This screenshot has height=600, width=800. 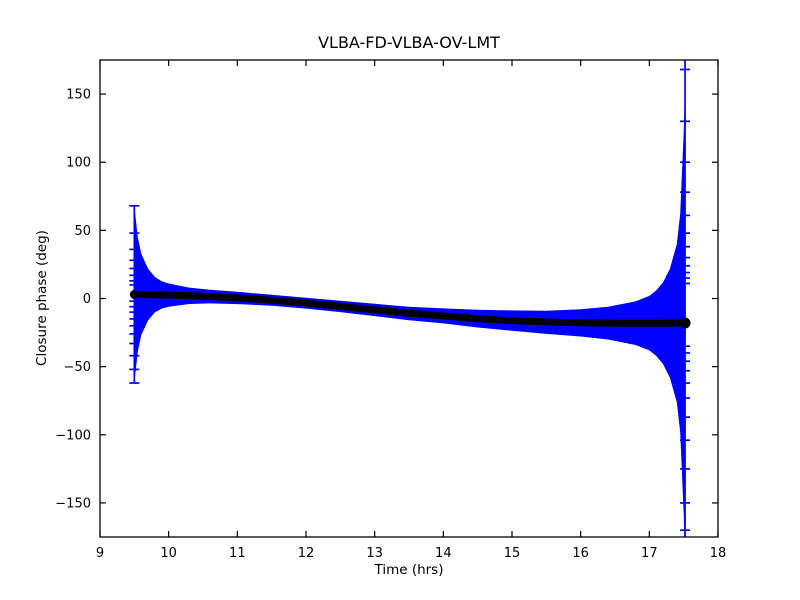 What do you see at coordinates (77, 367) in the screenshot?
I see `y-tick-label: −50` at bounding box center [77, 367].